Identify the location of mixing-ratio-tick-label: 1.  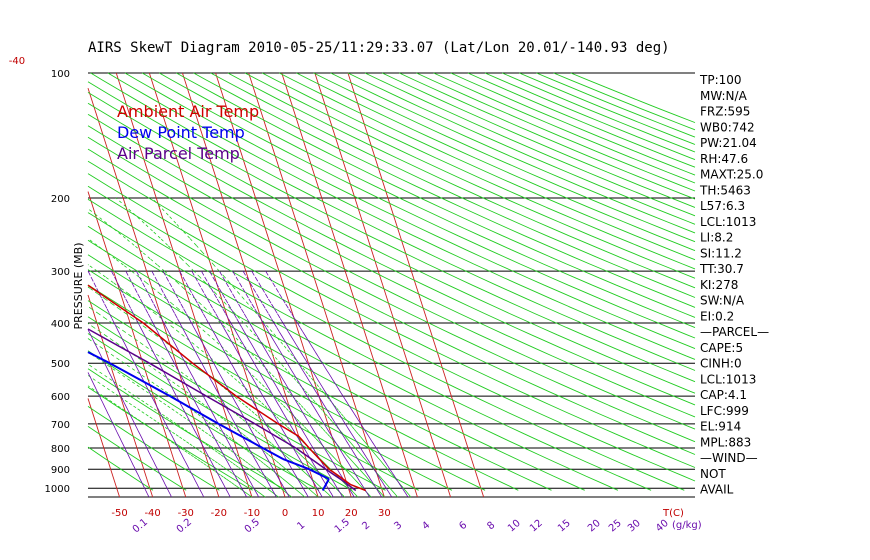
(301, 526).